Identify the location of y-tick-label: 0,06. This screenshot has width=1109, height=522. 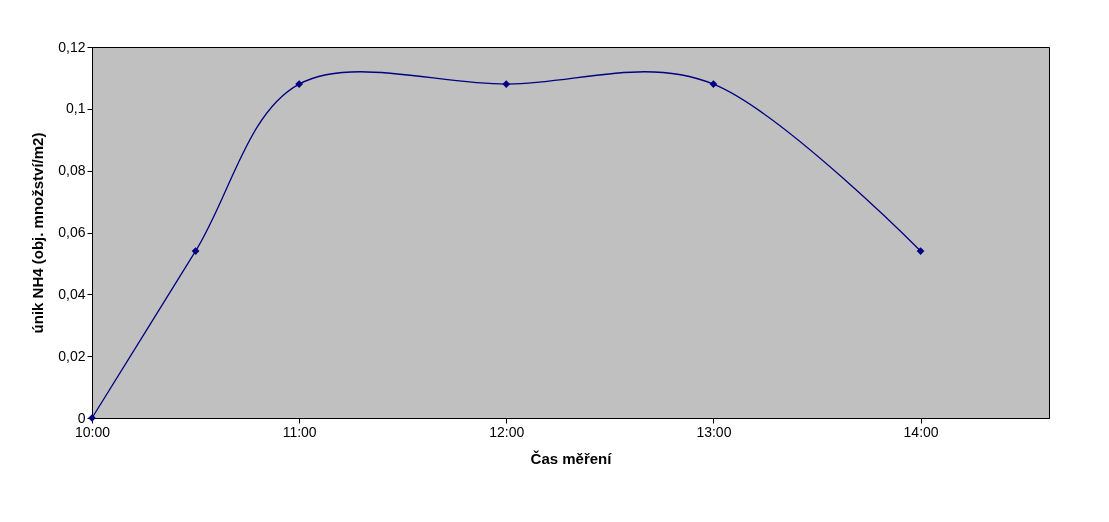
(72, 232).